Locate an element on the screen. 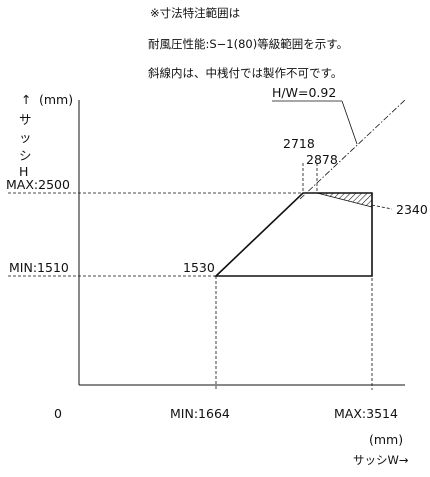  y-max-label: MAX:2500 is located at coordinates (38, 184).